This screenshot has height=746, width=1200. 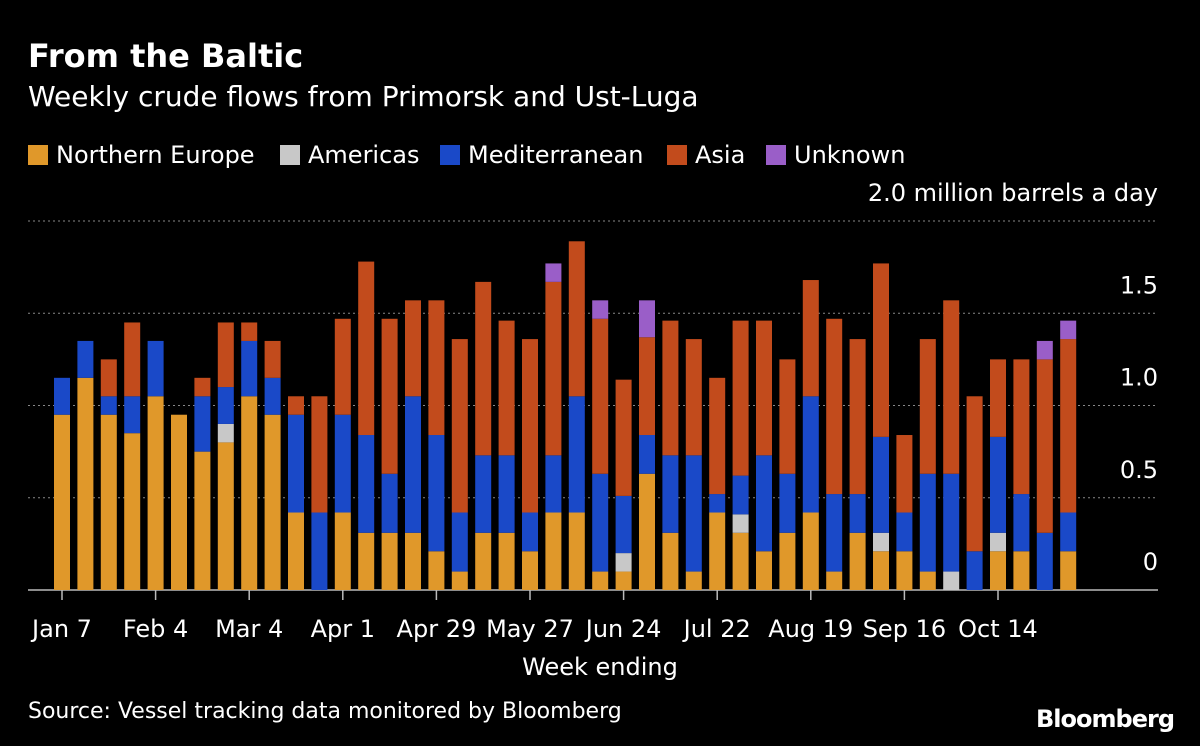 What do you see at coordinates (155, 629) in the screenshot?
I see `x-tick-label: Feb 4` at bounding box center [155, 629].